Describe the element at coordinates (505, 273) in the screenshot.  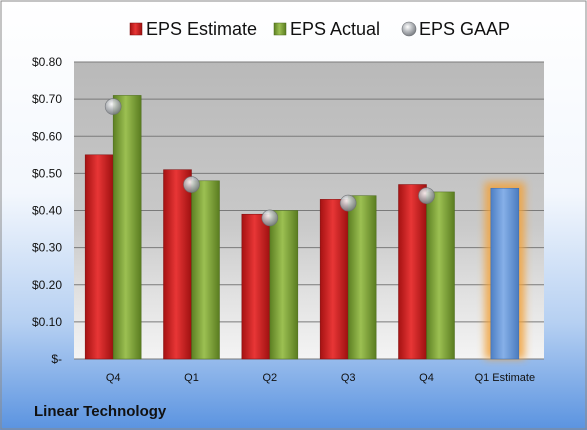
I see `bar-eps-estimate-next` at that location.